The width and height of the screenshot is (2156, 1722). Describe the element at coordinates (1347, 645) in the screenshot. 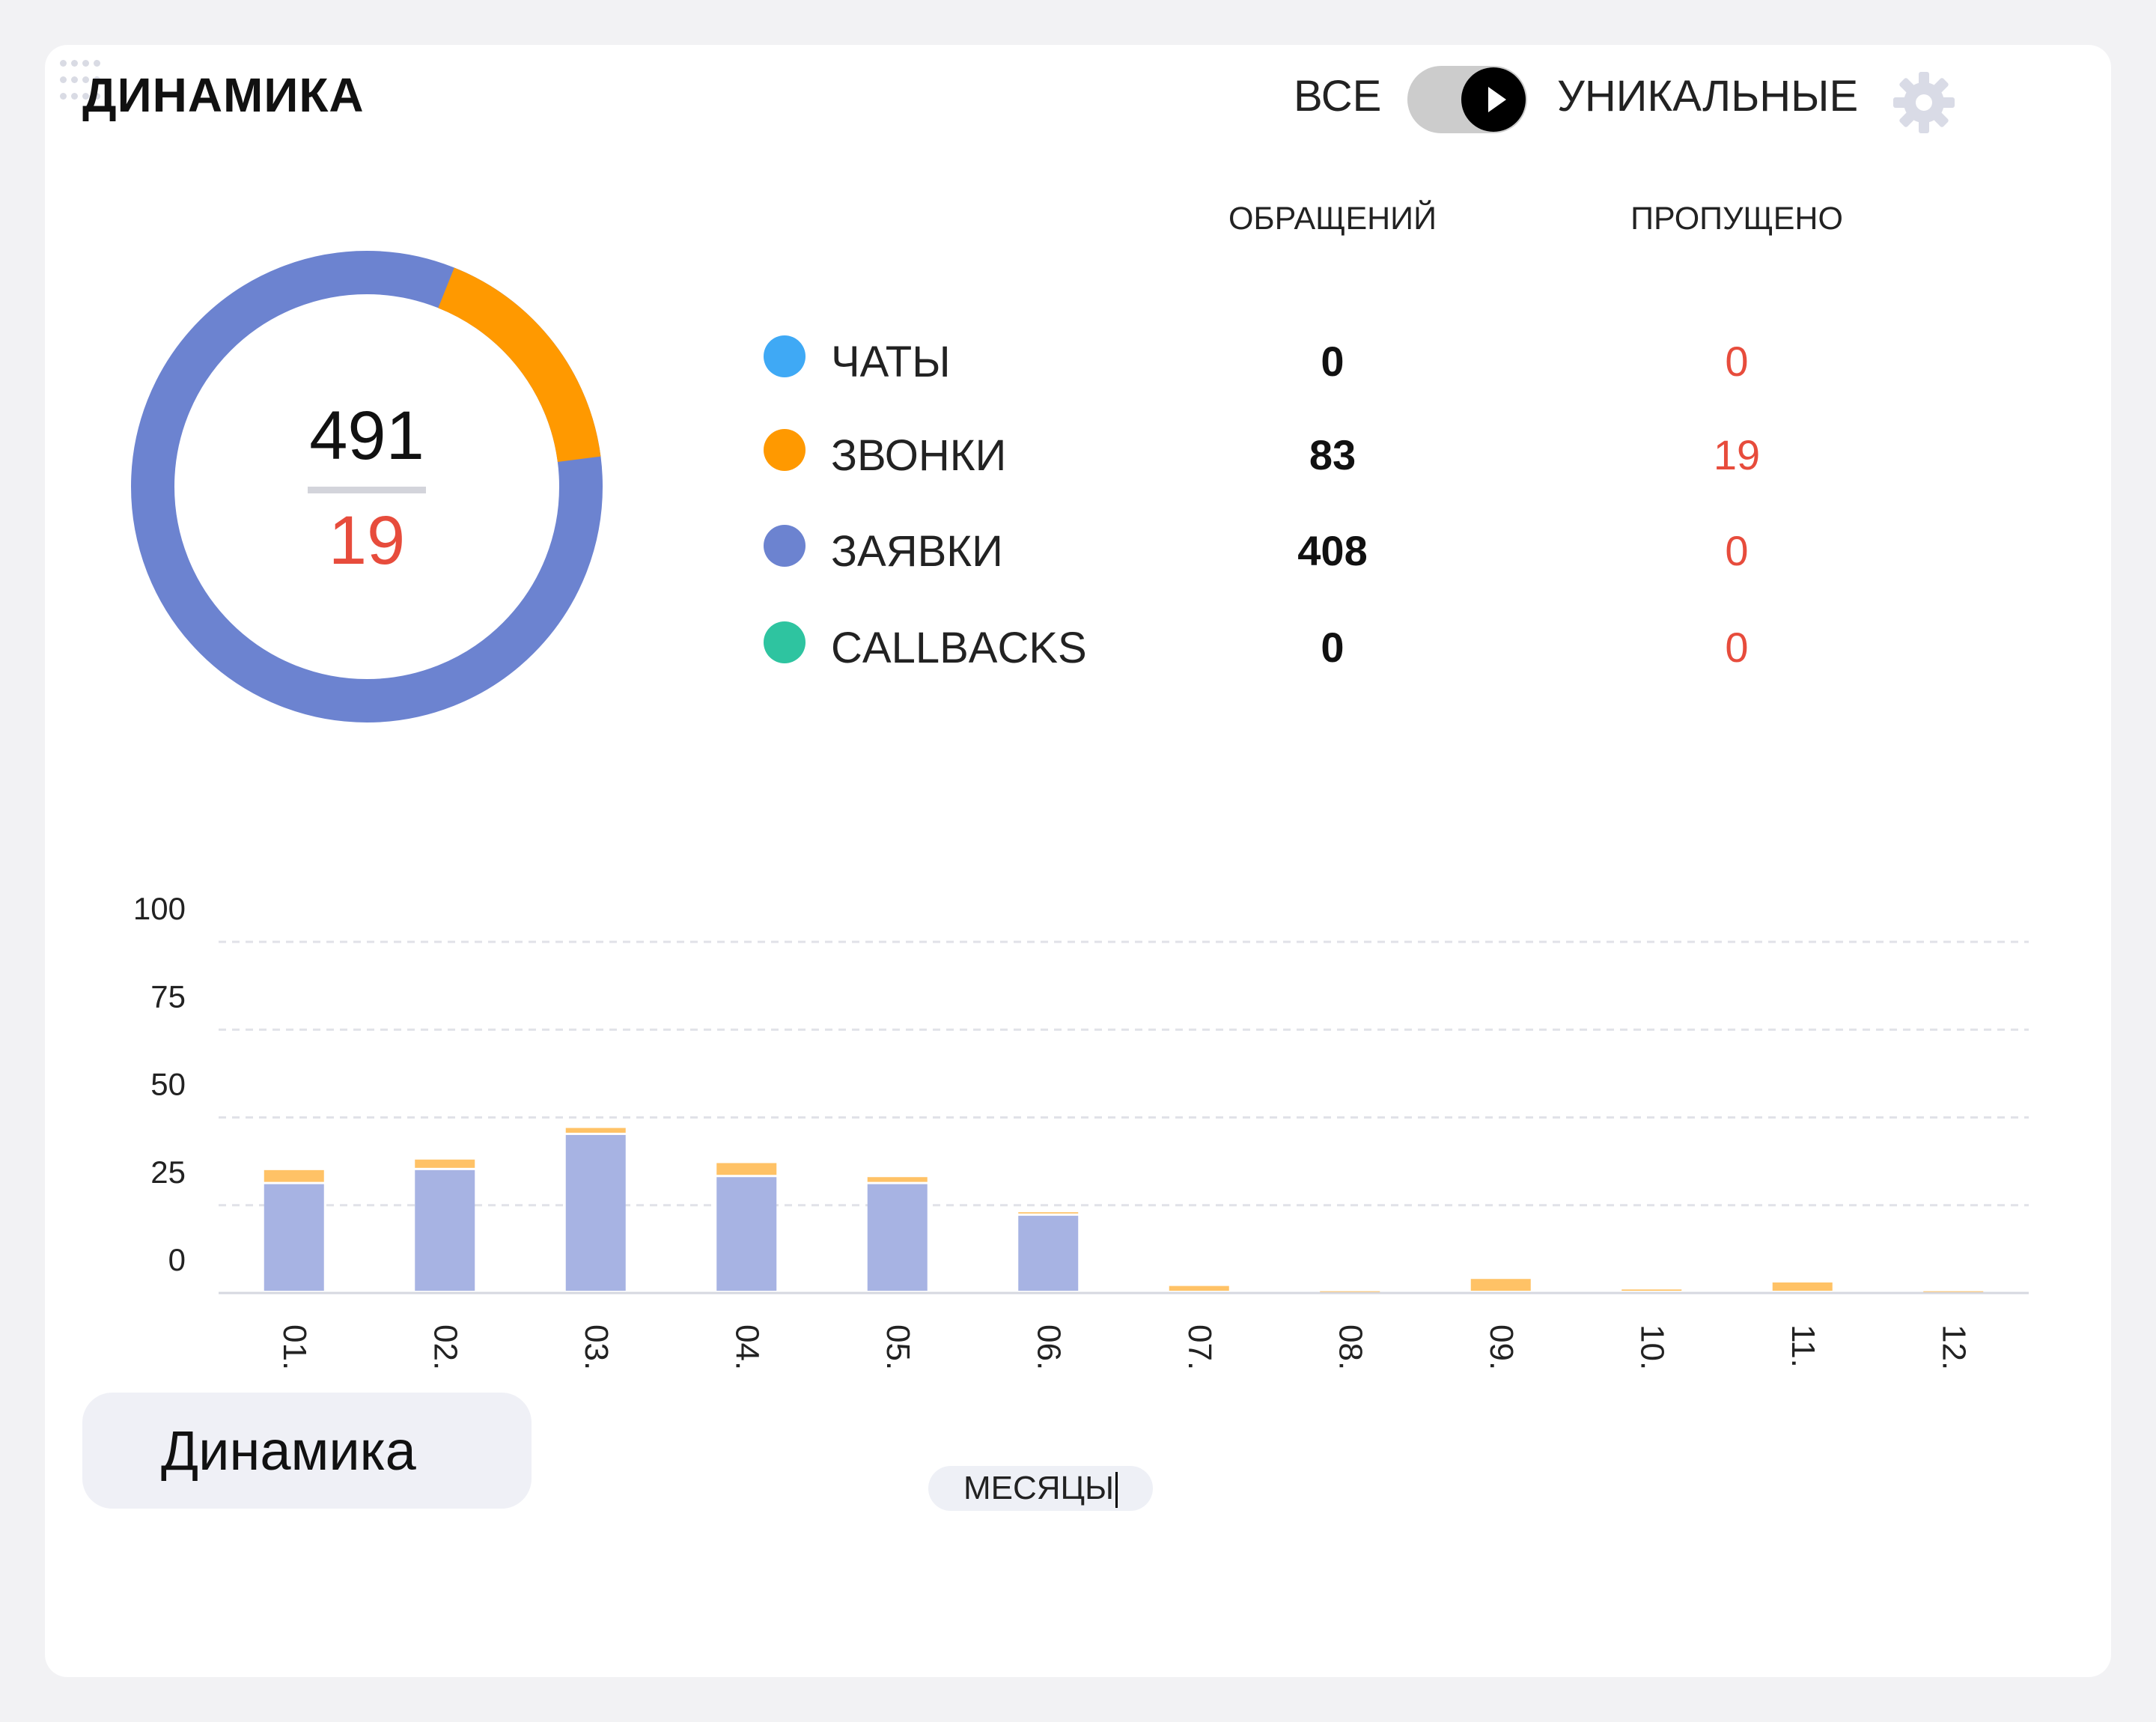

I see `legend-row-callbacks: CALLBACKS 0 0` at that location.